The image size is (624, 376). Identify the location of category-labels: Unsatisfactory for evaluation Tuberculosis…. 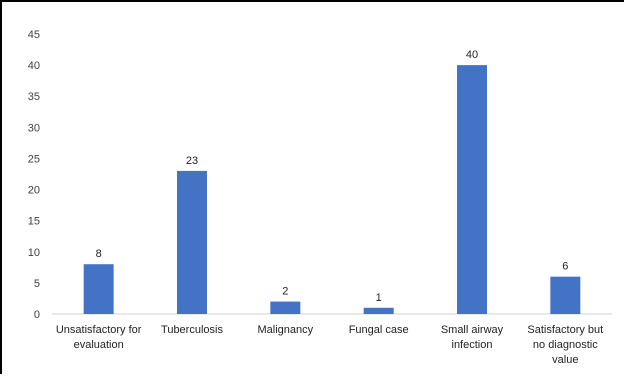
(329, 345).